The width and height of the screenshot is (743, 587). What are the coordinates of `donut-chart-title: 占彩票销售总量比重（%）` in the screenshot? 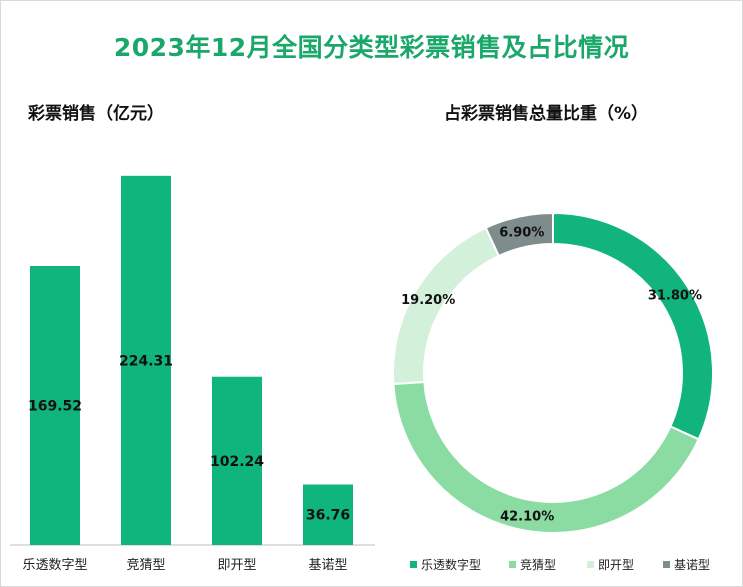 It's located at (546, 114).